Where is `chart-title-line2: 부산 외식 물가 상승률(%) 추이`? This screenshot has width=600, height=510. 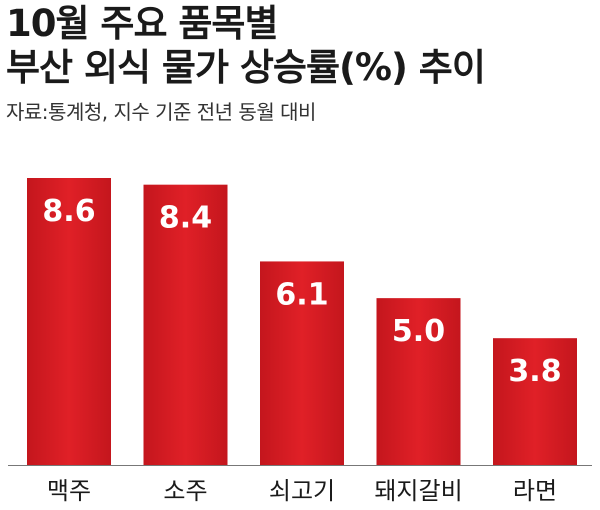
chart-title-line2: 부산 외식 물가 상승률(%) 추이 is located at coordinates (246, 67).